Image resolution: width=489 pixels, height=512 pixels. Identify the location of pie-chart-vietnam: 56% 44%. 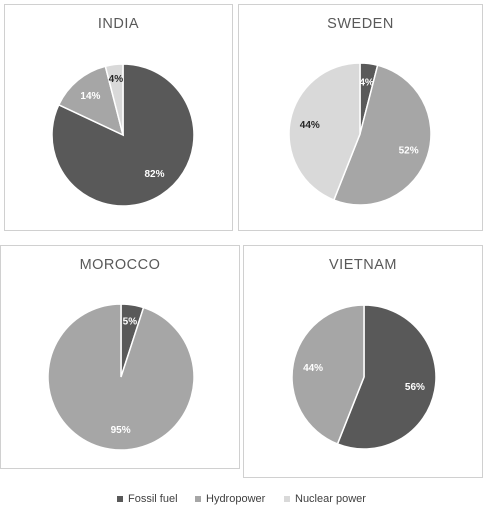
(364, 377).